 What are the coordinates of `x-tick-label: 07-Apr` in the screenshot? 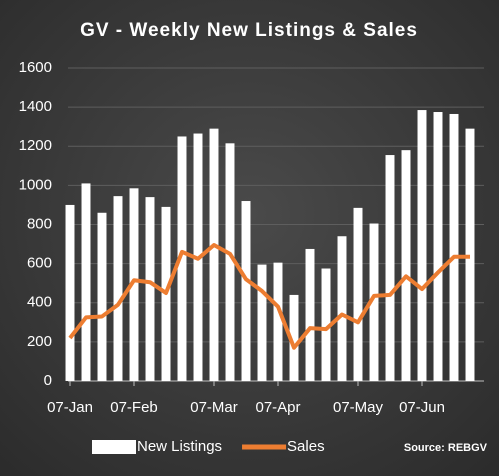 It's located at (277, 407).